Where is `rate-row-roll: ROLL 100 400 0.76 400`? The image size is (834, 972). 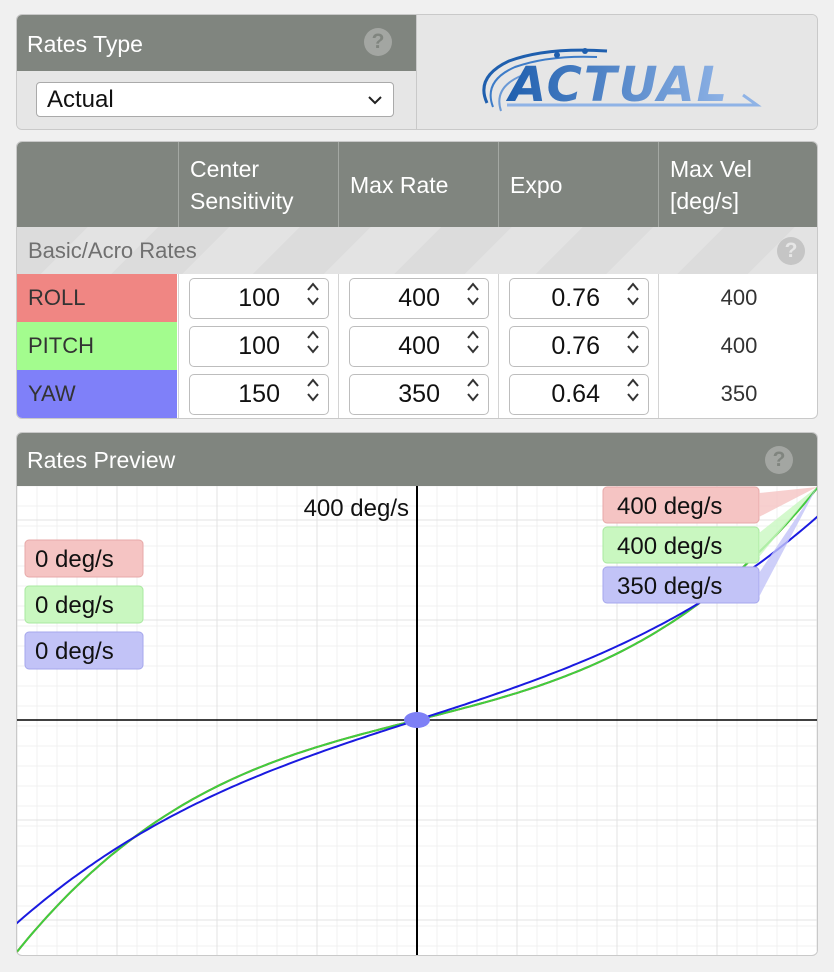 rate-row-roll: ROLL 100 400 0.76 400 is located at coordinates (417, 298).